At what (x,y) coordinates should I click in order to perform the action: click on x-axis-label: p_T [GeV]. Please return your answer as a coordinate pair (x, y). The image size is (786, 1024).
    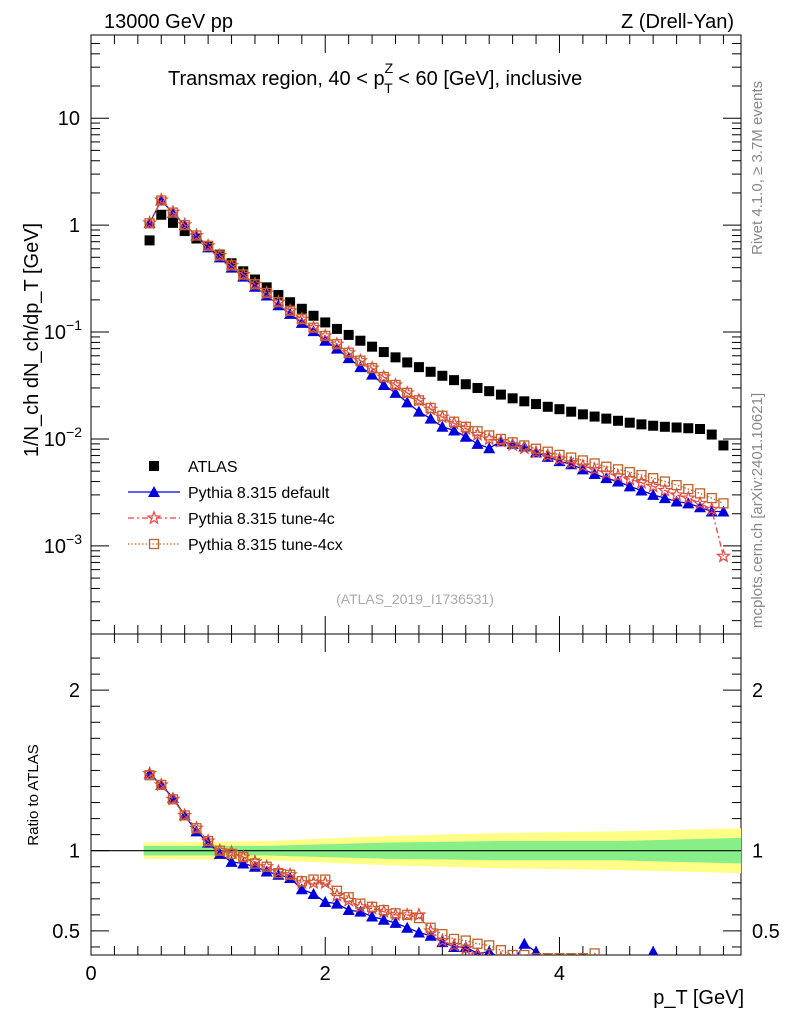
    Looking at the image, I should click on (698, 998).